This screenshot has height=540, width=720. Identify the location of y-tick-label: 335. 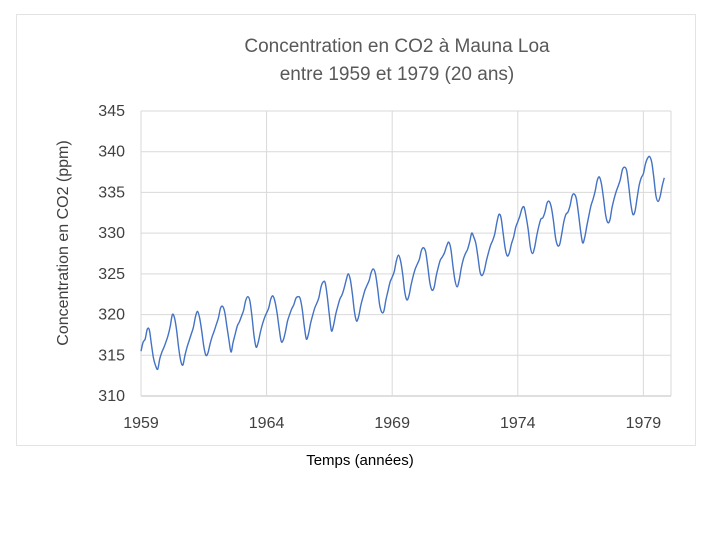
(111, 192).